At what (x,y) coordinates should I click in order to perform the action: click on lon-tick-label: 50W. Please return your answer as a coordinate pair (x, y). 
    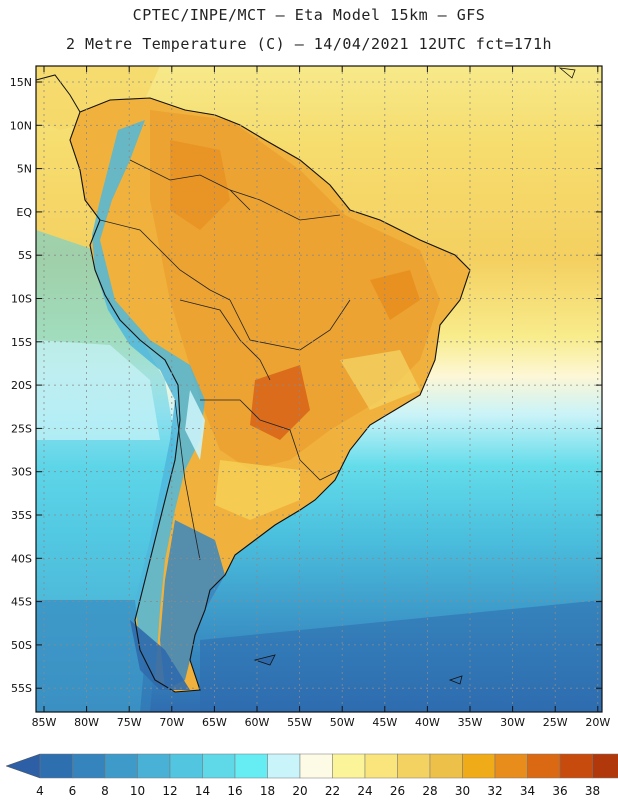
    Looking at the image, I should click on (342, 722).